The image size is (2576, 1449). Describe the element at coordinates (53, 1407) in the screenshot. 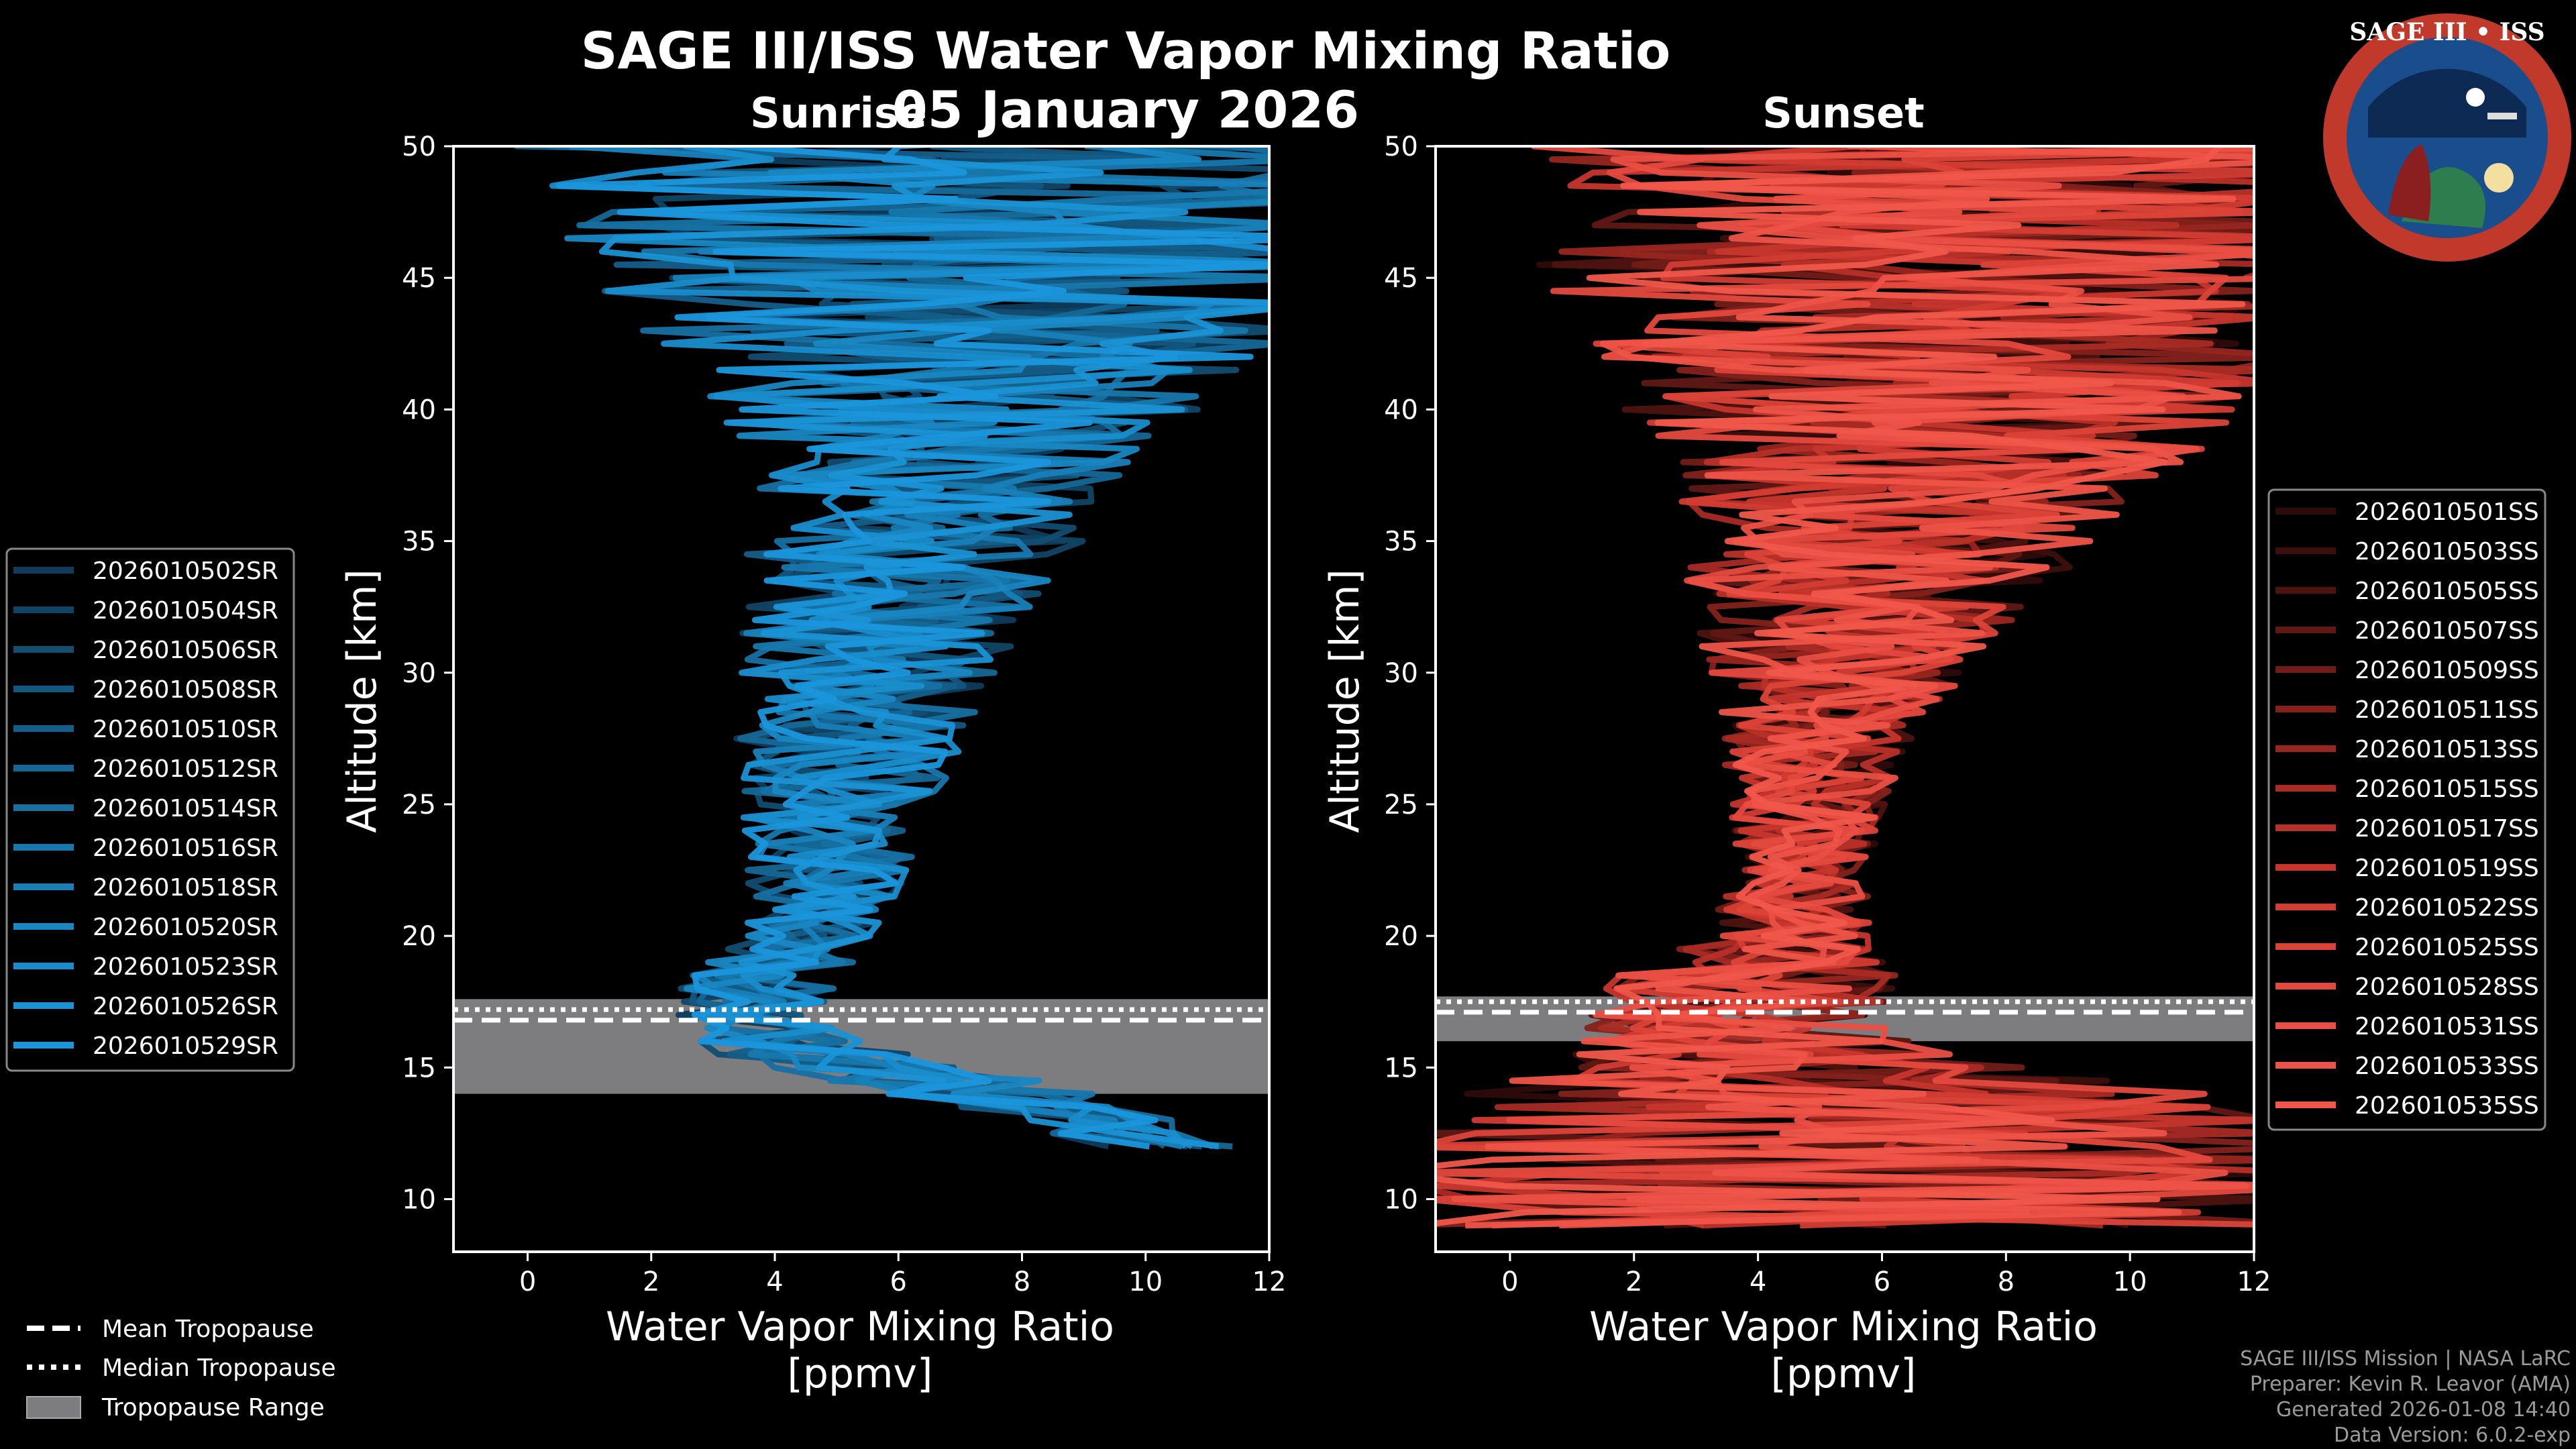

I see `tropopause-range-swatch` at that location.